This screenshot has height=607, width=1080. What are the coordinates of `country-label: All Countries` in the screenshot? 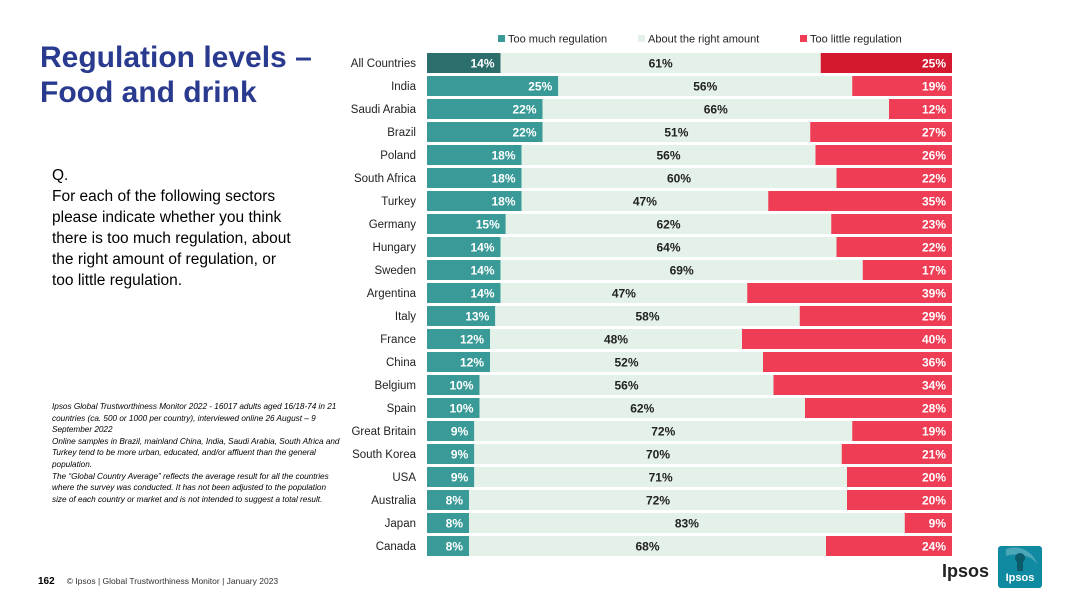 It's located at (383, 64).